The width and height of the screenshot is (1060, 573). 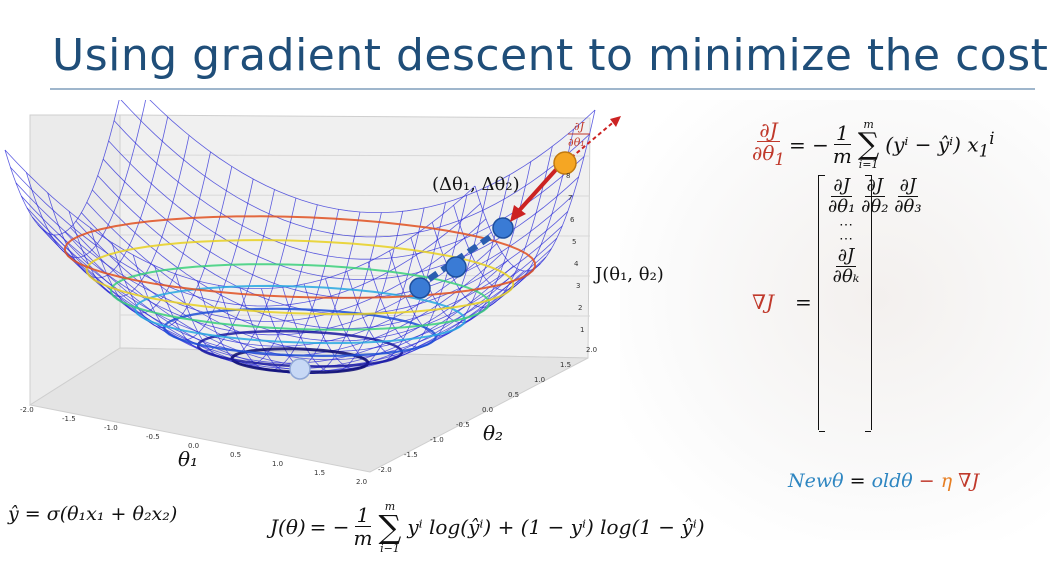 What do you see at coordinates (580, 308) in the screenshot?
I see `z-tick-label: 2` at bounding box center [580, 308].